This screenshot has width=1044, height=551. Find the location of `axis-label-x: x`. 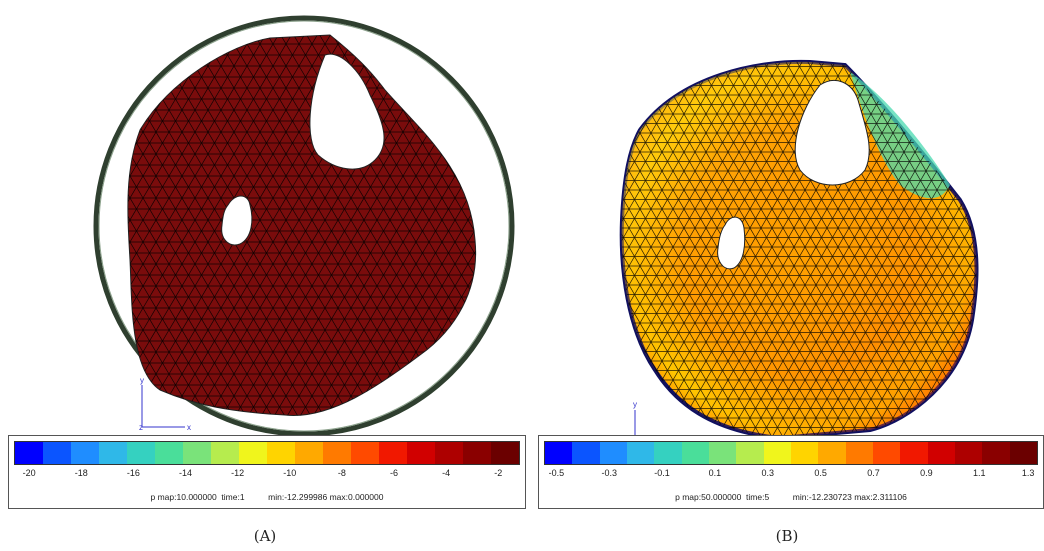

axis-label-x: x is located at coordinates (189, 427).